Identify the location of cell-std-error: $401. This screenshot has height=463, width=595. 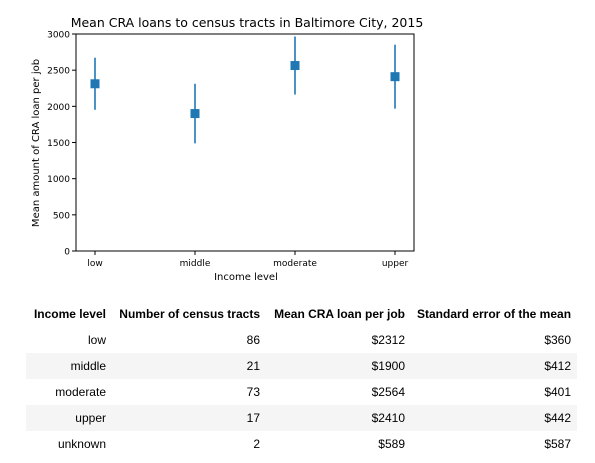
(558, 392).